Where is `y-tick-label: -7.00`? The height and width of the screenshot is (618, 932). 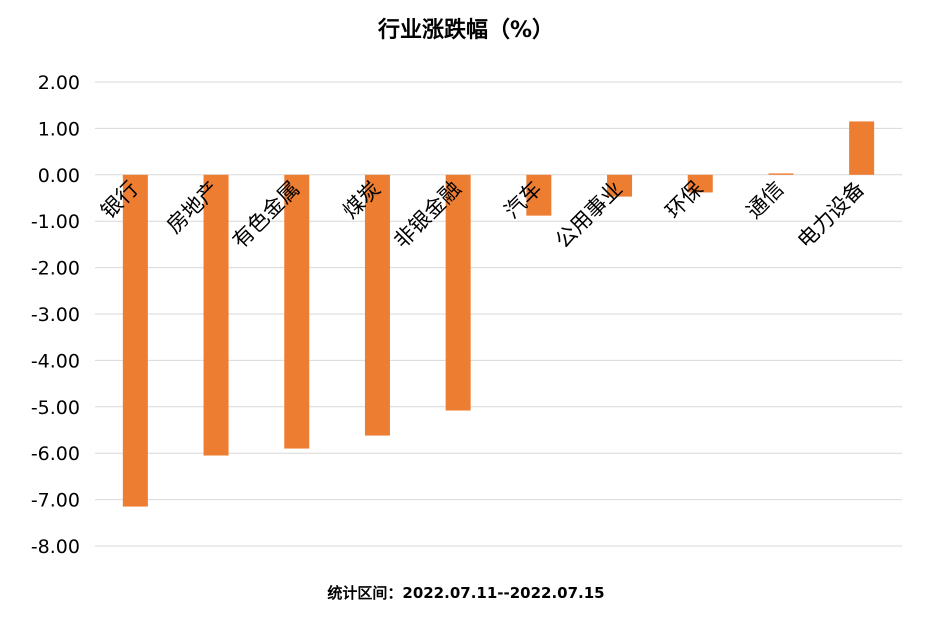
y-tick-label: -7.00 is located at coordinates (55, 501).